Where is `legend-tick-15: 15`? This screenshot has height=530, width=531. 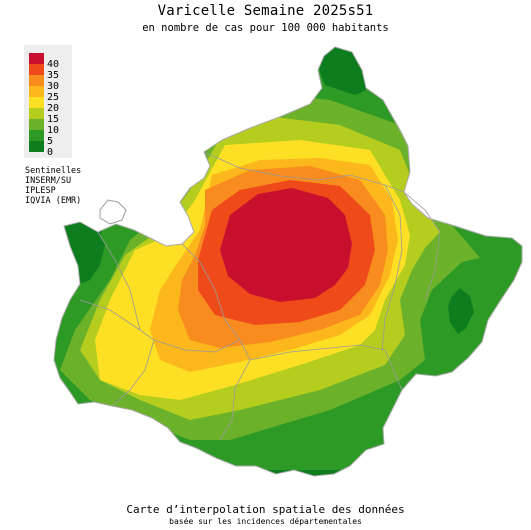 legend-tick-15: 15 is located at coordinates (53, 119).